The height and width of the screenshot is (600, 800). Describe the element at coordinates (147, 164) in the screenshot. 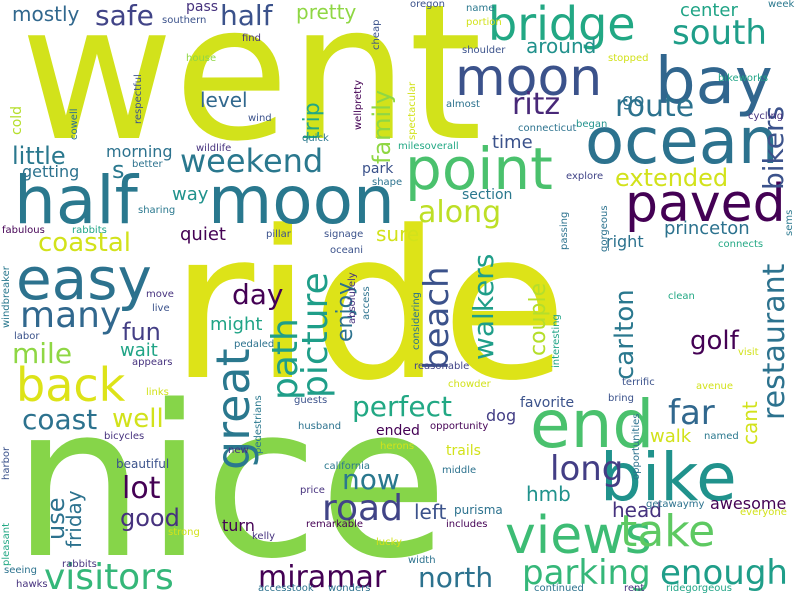

I see `word-better: better` at that location.